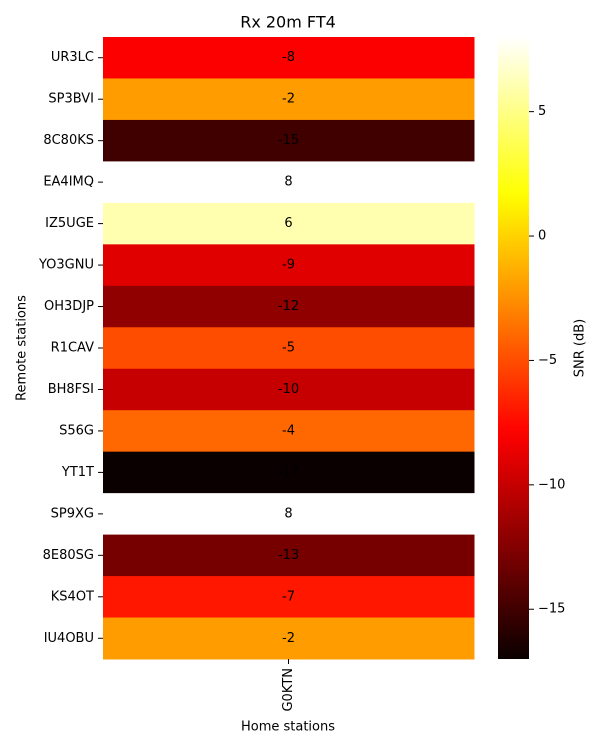 The height and width of the screenshot is (750, 600). I want to click on y-tick-label: 8E80SG, so click(68, 555).